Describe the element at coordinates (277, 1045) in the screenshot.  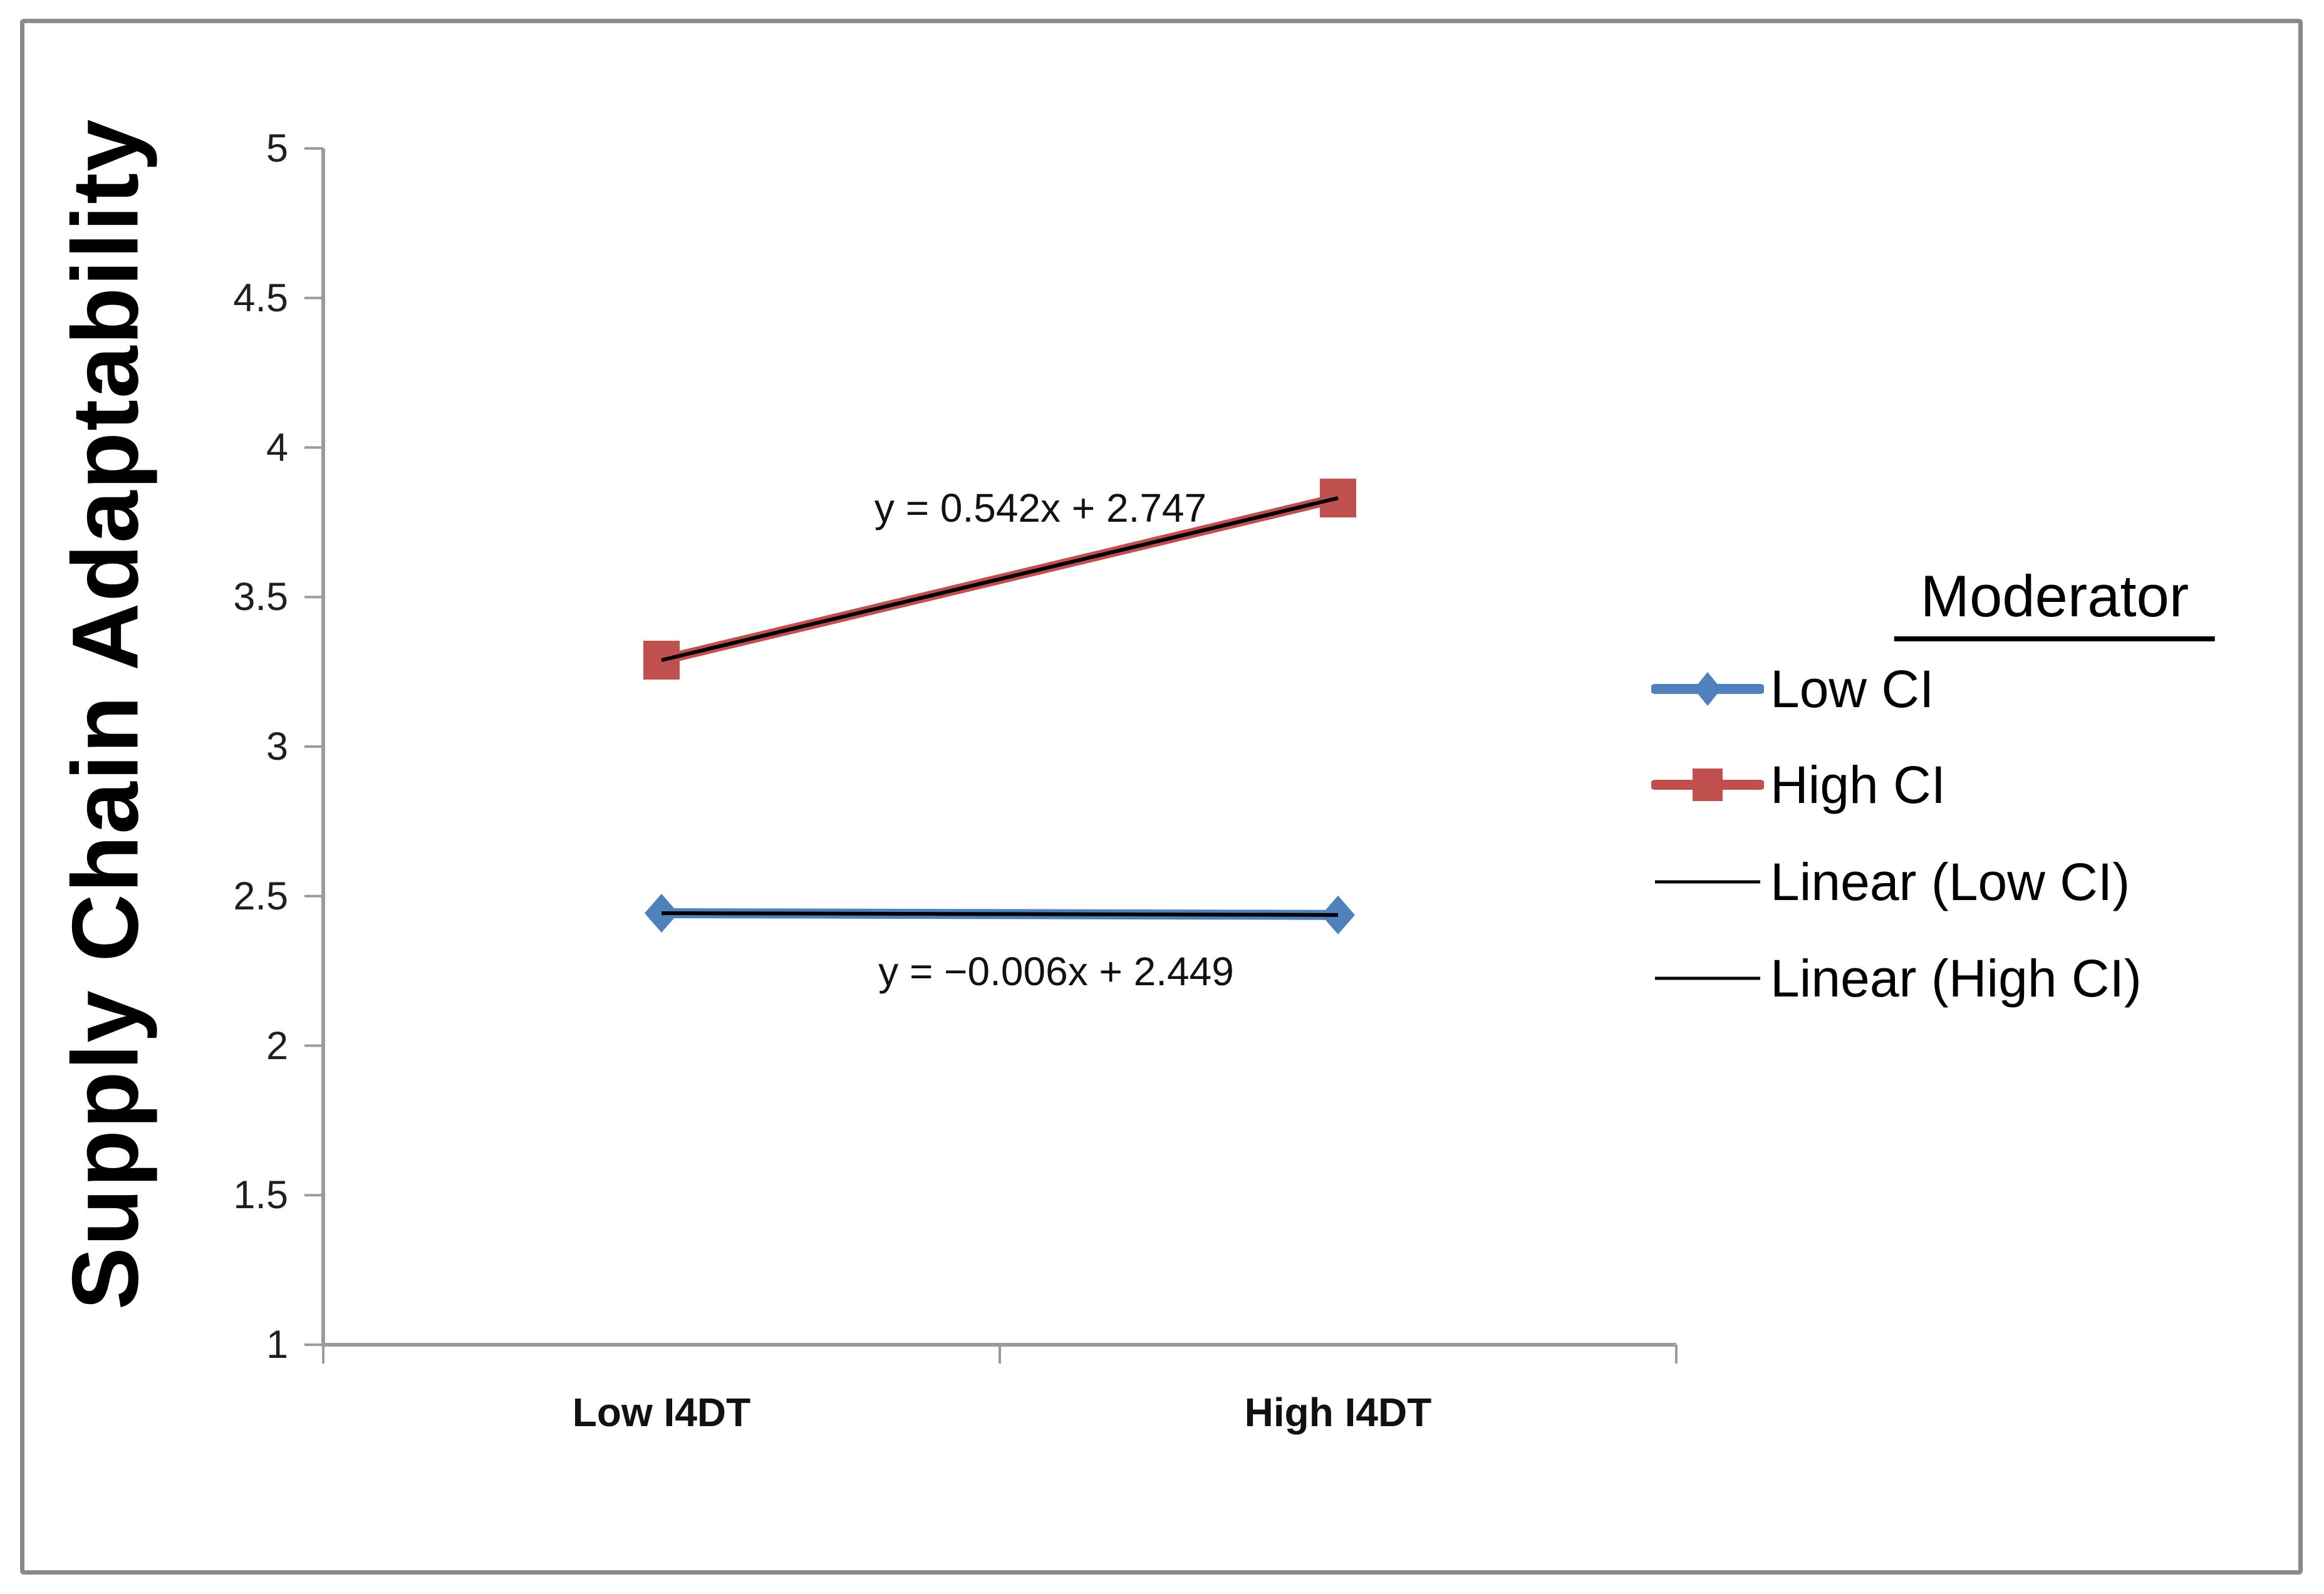
I see `y-tick-label-2: 2` at that location.